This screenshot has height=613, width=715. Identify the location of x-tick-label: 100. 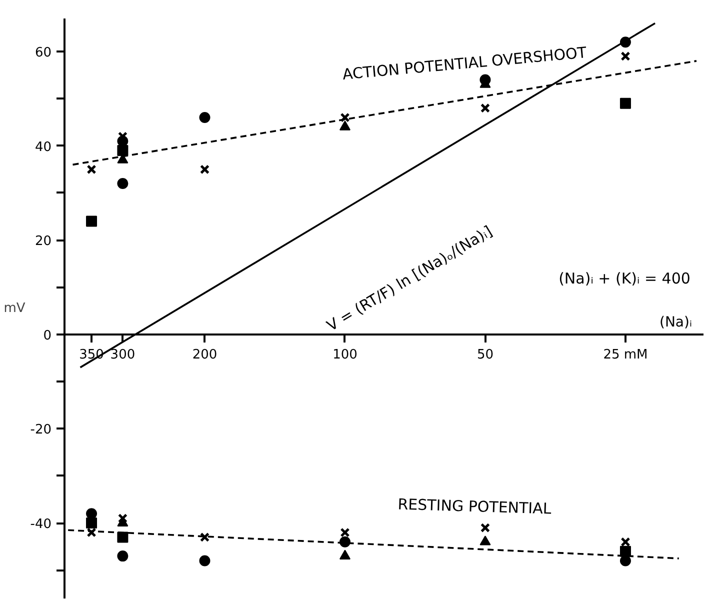
(345, 354).